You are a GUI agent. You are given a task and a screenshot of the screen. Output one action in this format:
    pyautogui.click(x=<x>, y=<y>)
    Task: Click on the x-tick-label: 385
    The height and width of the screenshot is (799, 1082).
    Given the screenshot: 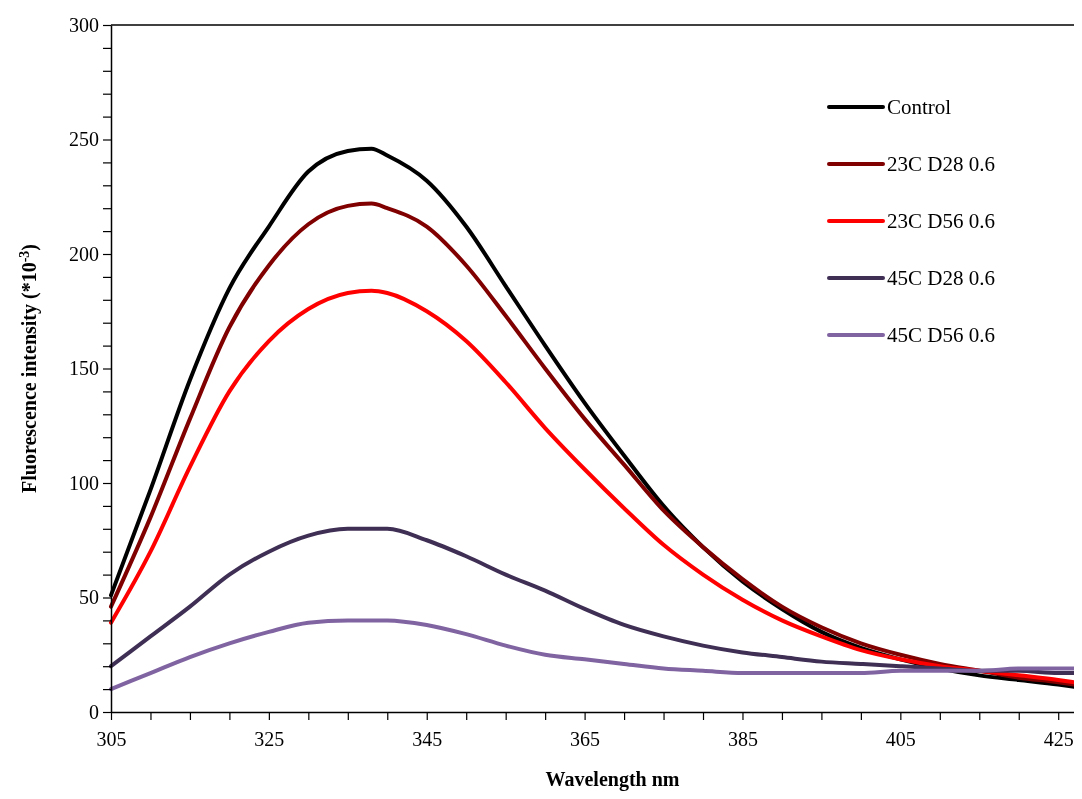 What is the action you would take?
    pyautogui.click(x=742, y=739)
    